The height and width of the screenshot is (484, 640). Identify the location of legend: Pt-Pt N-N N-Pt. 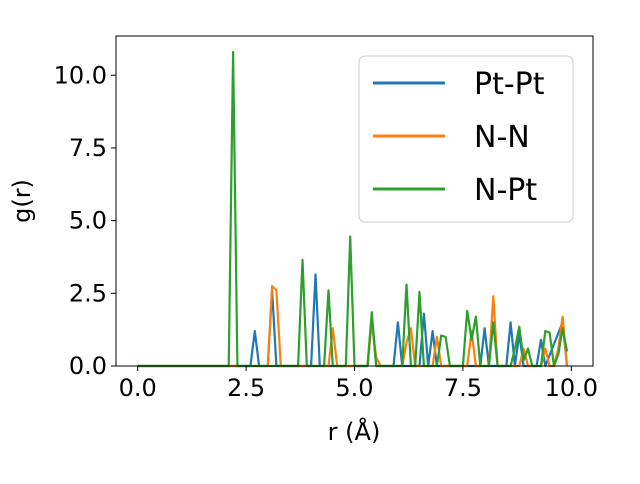
(466, 139).